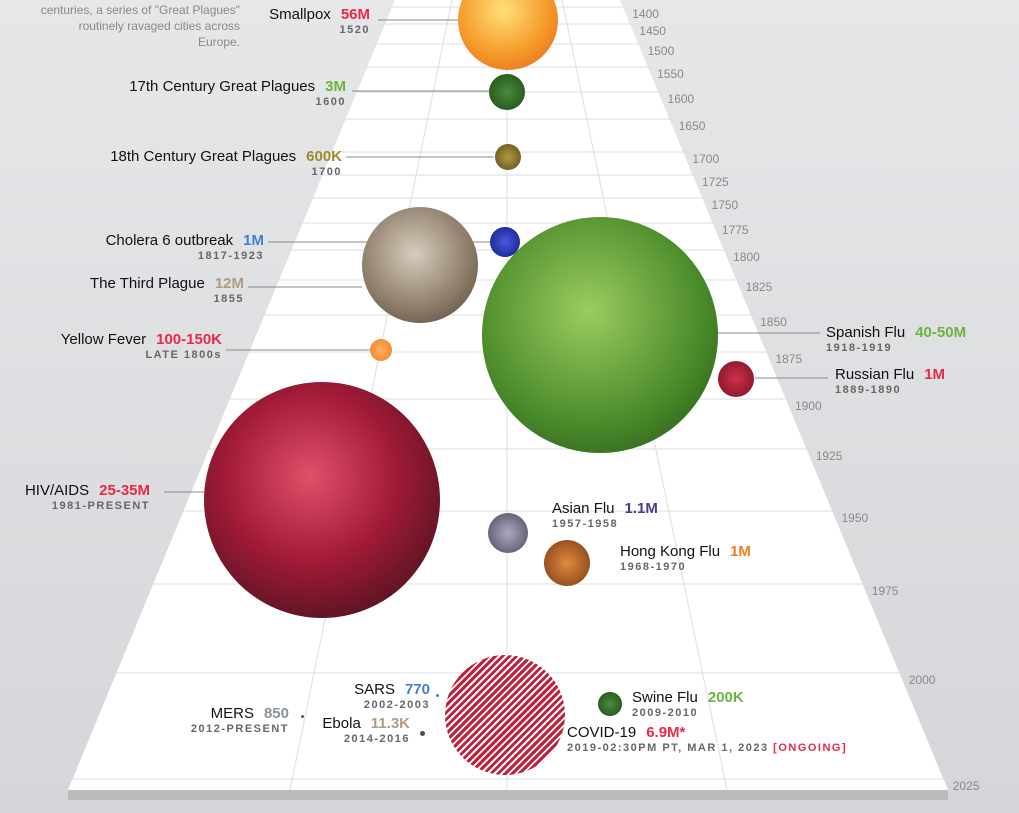 The image size is (1019, 813). Describe the element at coordinates (789, 359) in the screenshot. I see `year-label: 1875` at that location.